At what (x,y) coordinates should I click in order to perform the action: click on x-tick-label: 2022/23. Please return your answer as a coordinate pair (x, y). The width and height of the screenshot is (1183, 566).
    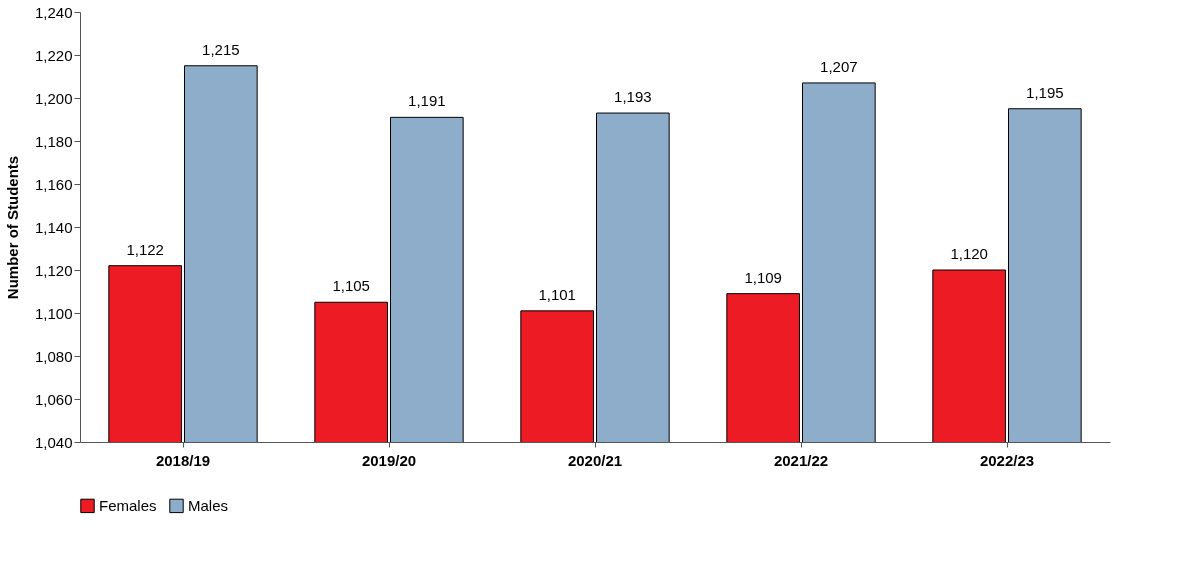
    Looking at the image, I should click on (1007, 460).